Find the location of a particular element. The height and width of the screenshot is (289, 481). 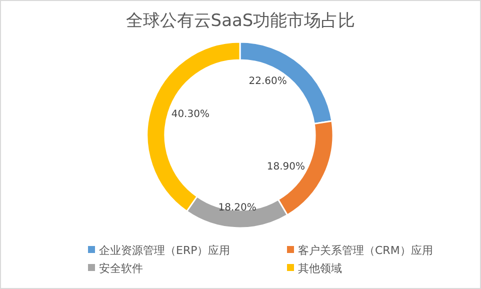

legend-label: 客户关系管理（CRM）应用 is located at coordinates (365, 250).